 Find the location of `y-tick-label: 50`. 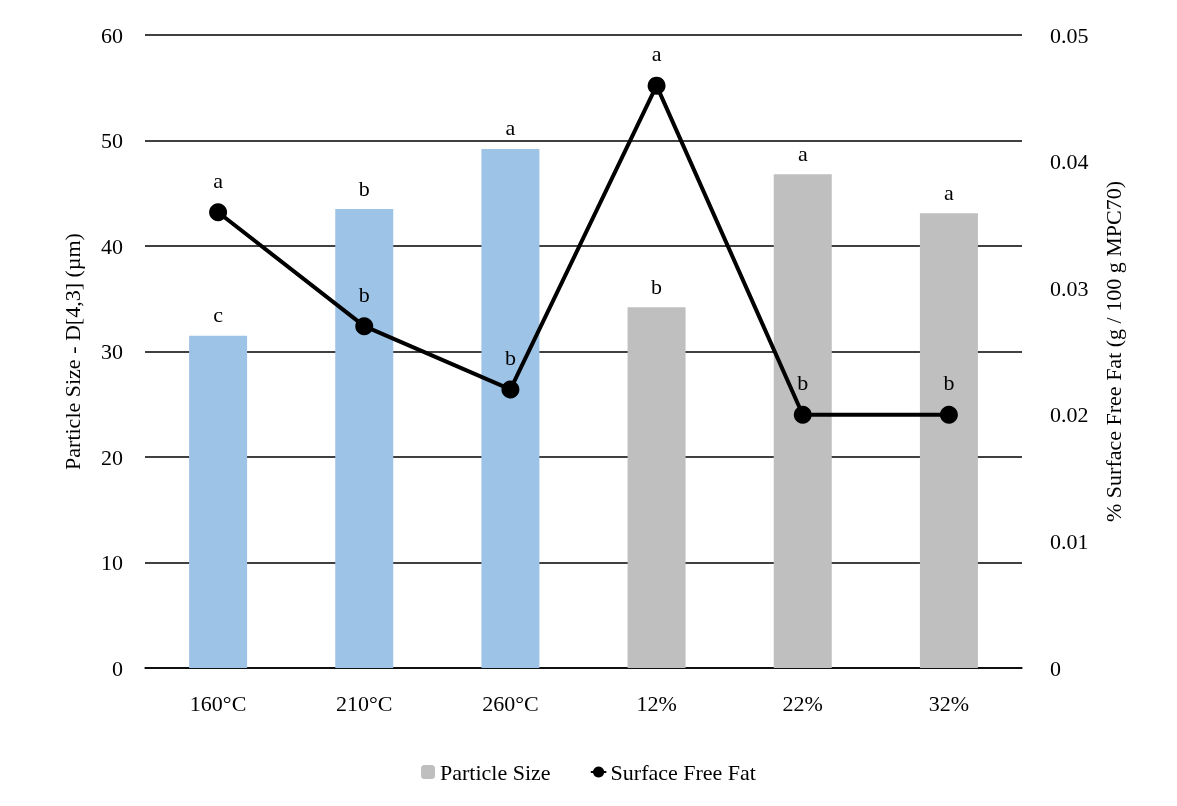

y-tick-label: 50 is located at coordinates (112, 140).